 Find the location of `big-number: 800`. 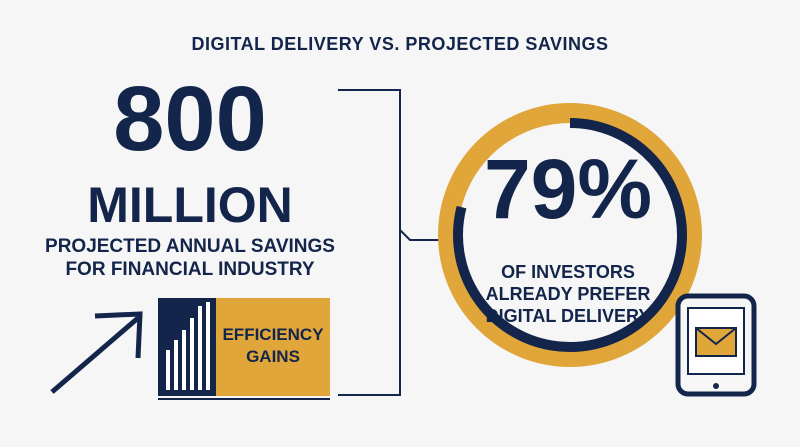

big-number: 800 is located at coordinates (190, 119).